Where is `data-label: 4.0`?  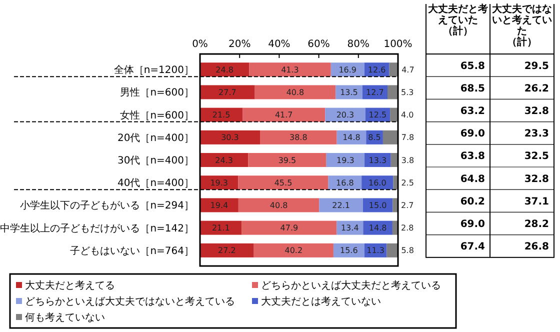
data-label: 4.0 is located at coordinates (407, 115).